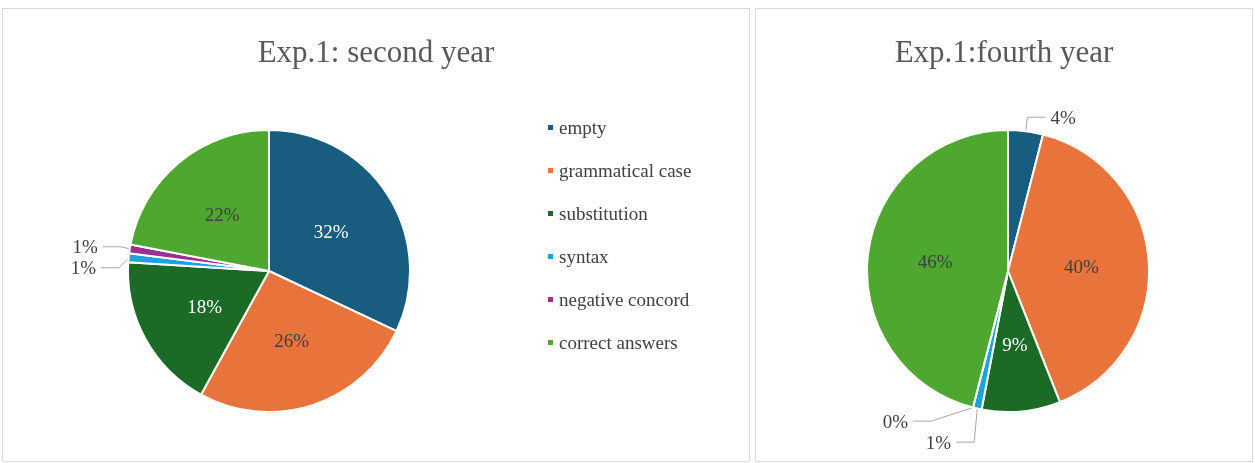  I want to click on data-label: 40%, so click(1081, 266).